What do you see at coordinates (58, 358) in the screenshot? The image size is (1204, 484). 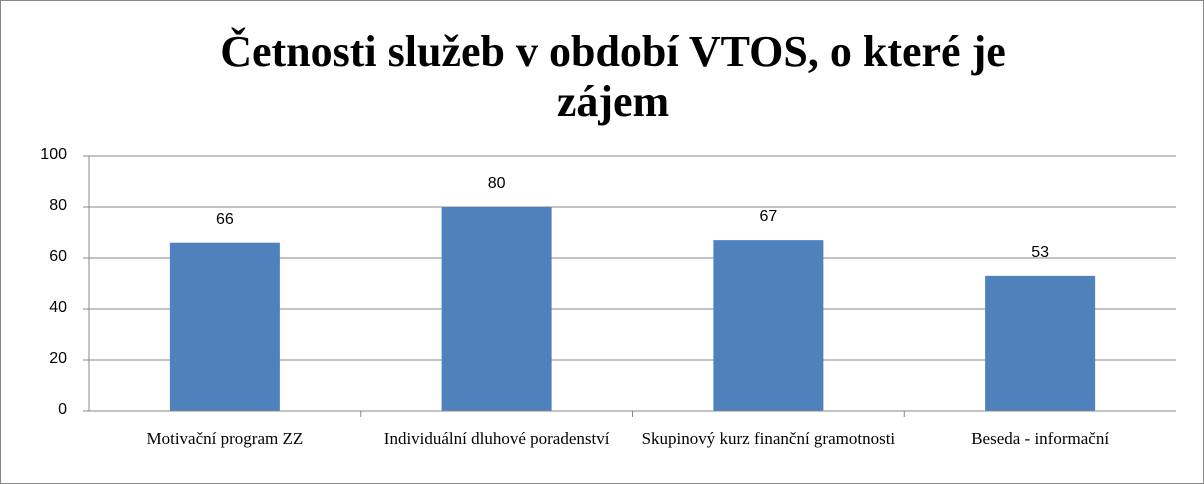 I see `y-tick-label: 20` at bounding box center [58, 358].